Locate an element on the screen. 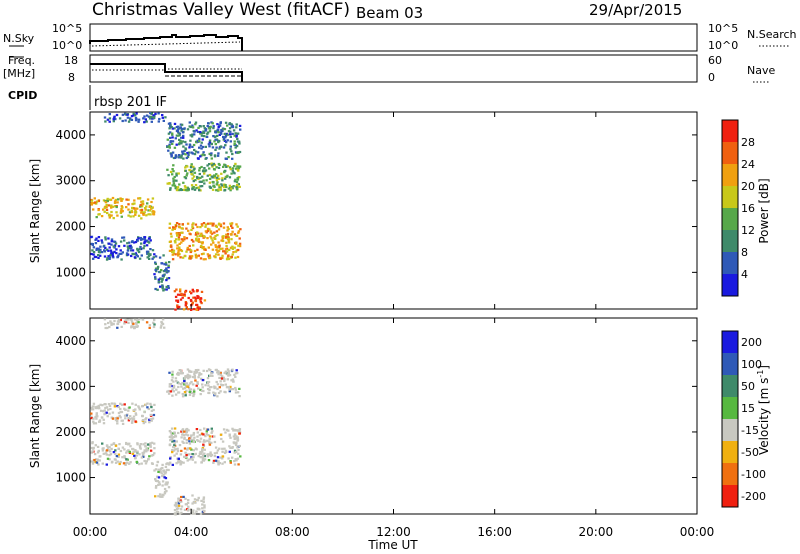  colorbar-segment is located at coordinates (730, 131).